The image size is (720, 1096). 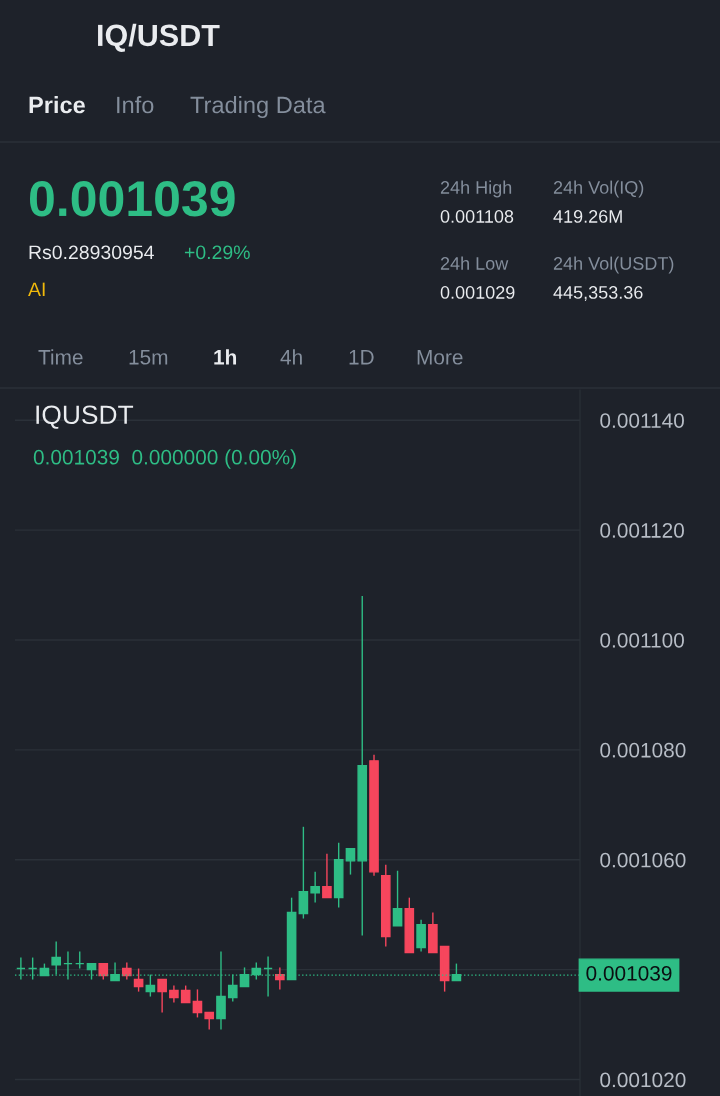 I want to click on y-tick-label: 0.001060, so click(x=643, y=860).